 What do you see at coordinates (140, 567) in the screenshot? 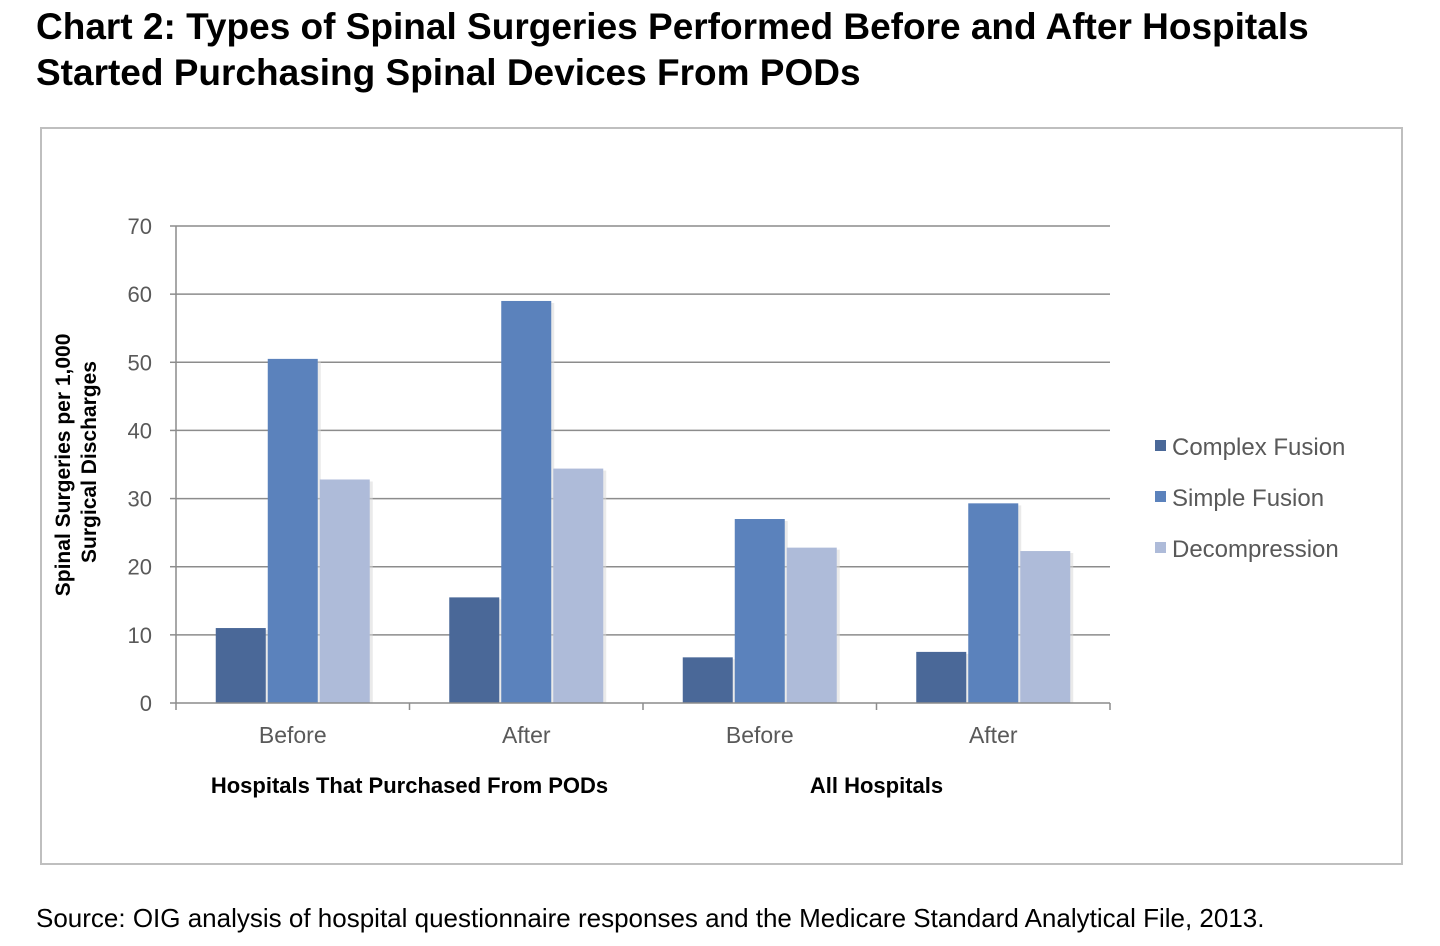
I see `y-tick-label: 20` at bounding box center [140, 567].